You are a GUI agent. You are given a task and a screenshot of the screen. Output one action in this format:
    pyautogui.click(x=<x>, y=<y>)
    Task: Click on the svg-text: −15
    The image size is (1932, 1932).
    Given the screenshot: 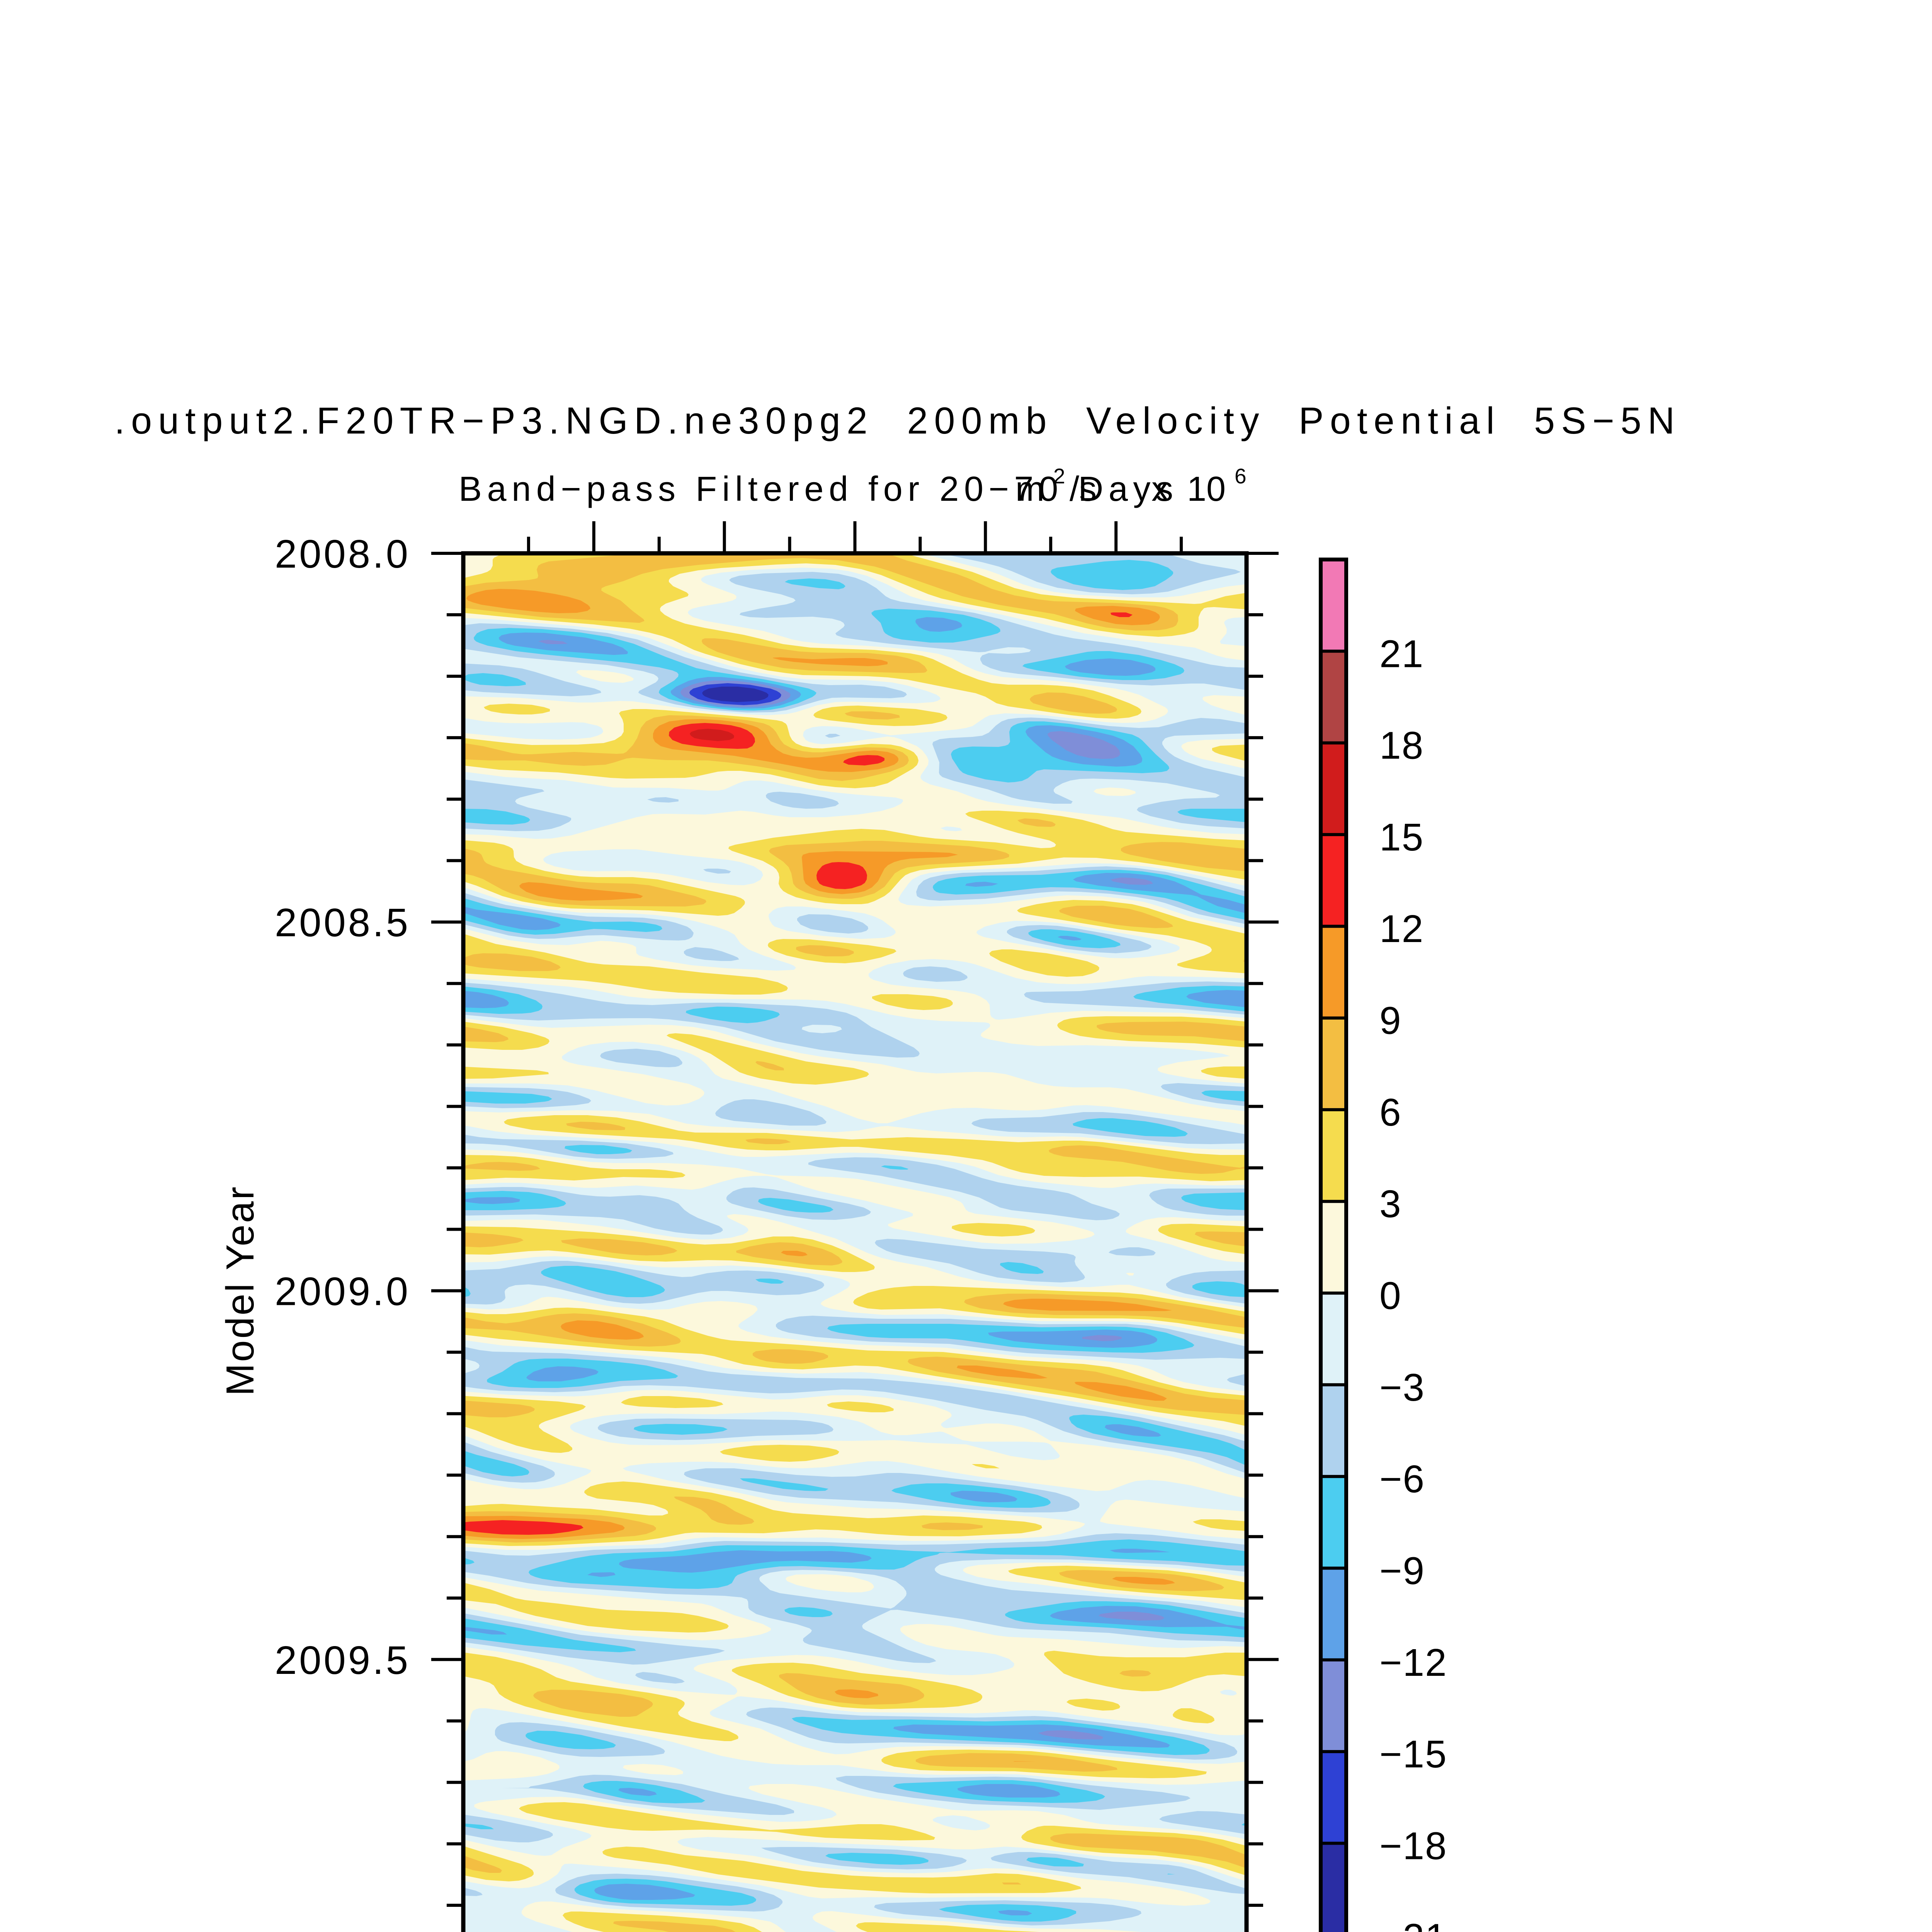 What is the action you would take?
    pyautogui.click(x=1413, y=1755)
    